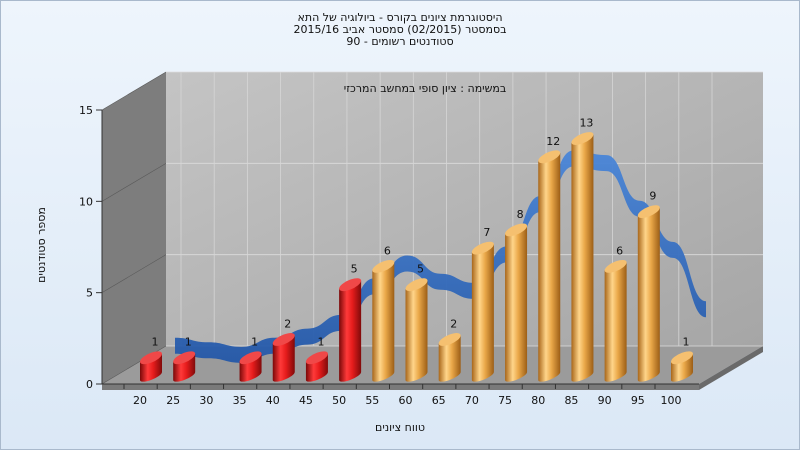 Image resolution: width=800 pixels, height=450 pixels. What do you see at coordinates (89, 384) in the screenshot?
I see `y-tick-label: 0` at bounding box center [89, 384].